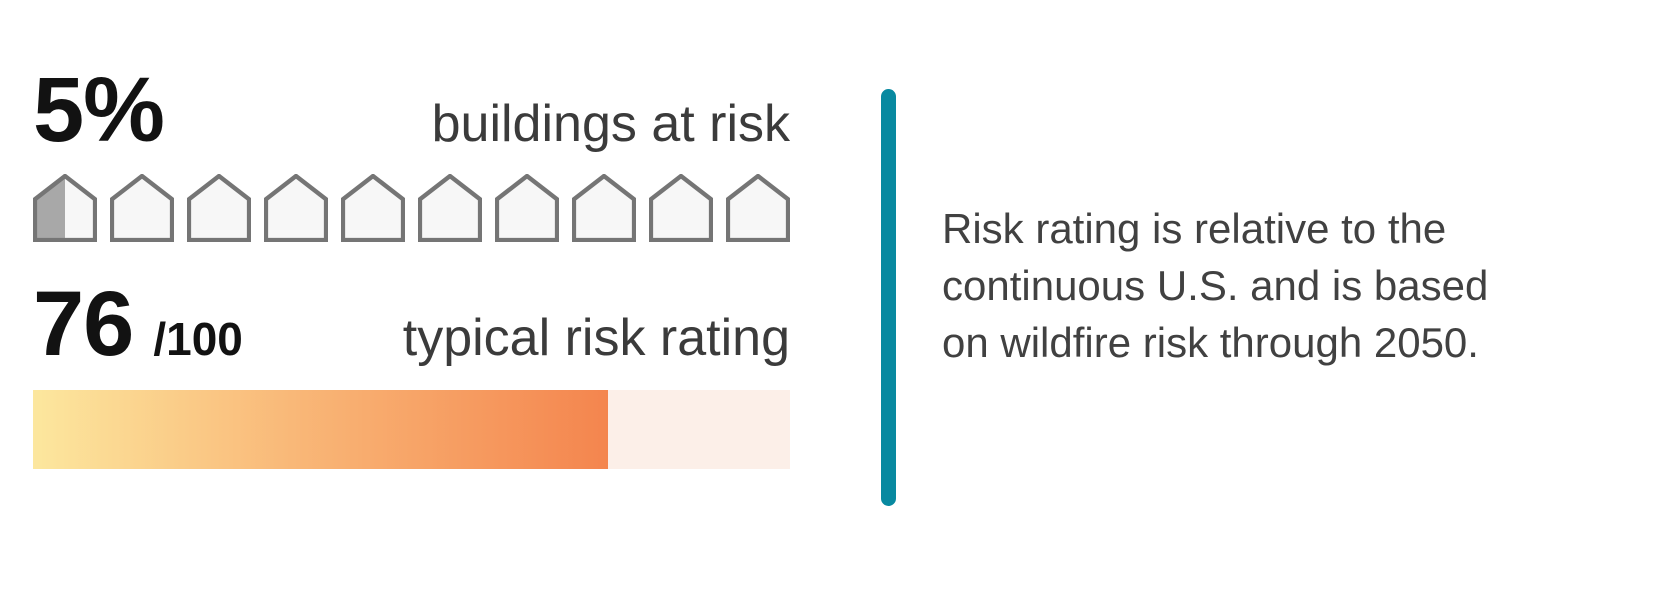  Describe the element at coordinates (83, 324) in the screenshot. I see `risk-rating-value: 76` at that location.